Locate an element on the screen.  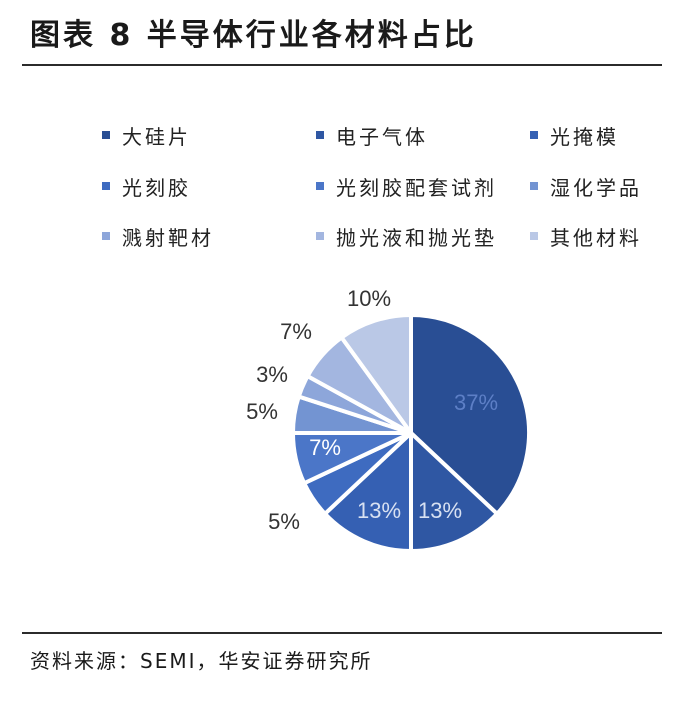
legend-label: 光刻胶配套试剂 is located at coordinates (416, 187).